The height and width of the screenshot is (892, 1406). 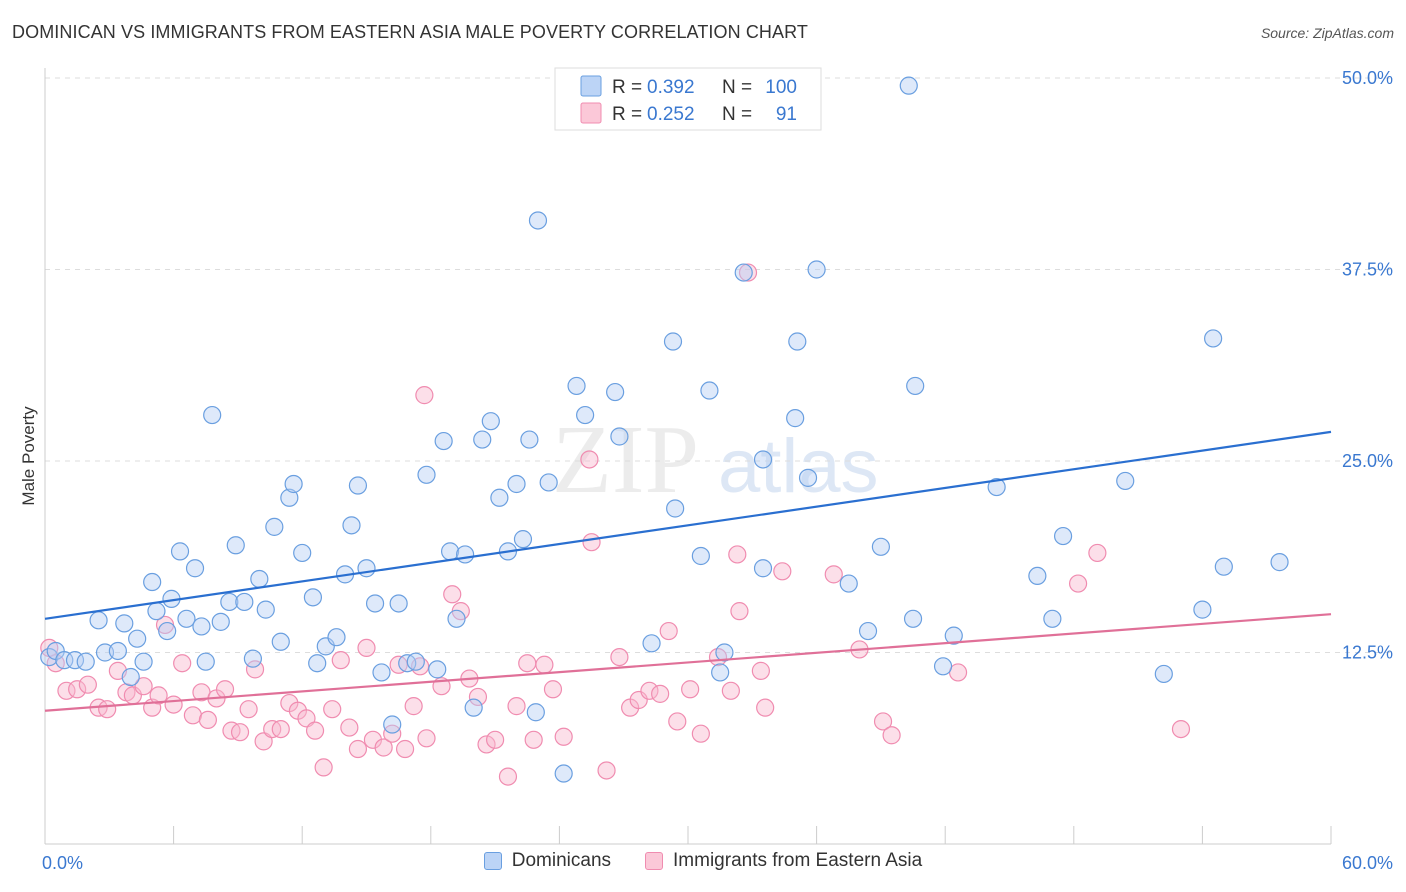 I want to click on legend-bottom: Dominicans Immigrants from Eastern Asia, so click(x=703, y=861).